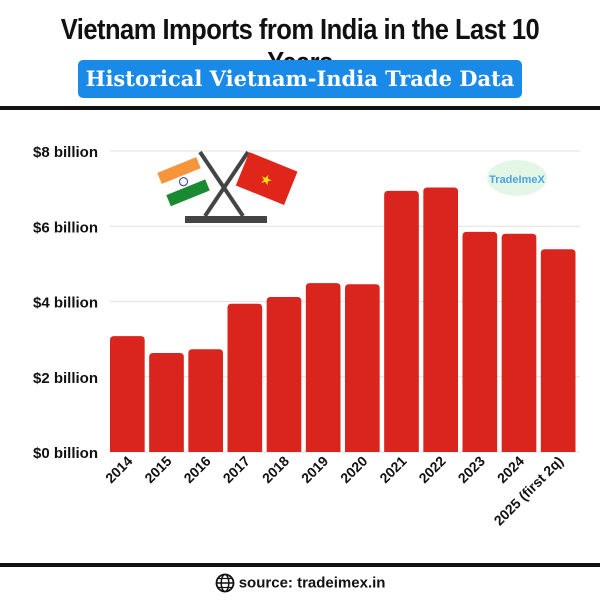  Describe the element at coordinates (529, 491) in the screenshot. I see `x-tick-label: 2025 (first 2q)` at that location.